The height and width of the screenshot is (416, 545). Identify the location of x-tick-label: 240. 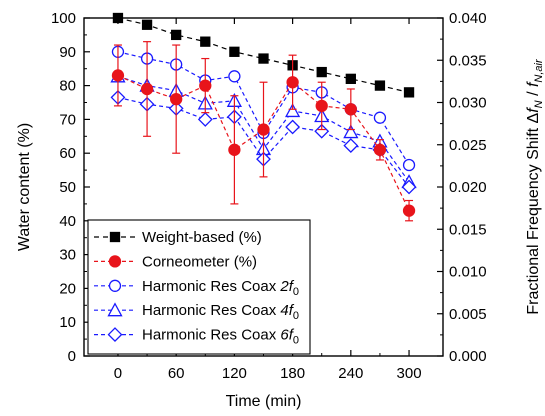
(350, 373).